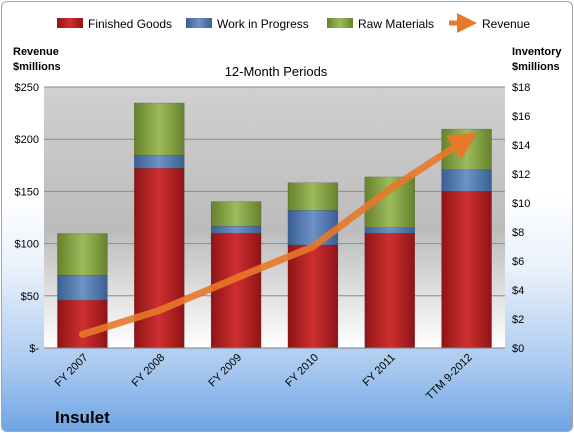 The width and height of the screenshot is (574, 433). Describe the element at coordinates (521, 204) in the screenshot. I see `right-tick-label: $10` at that location.